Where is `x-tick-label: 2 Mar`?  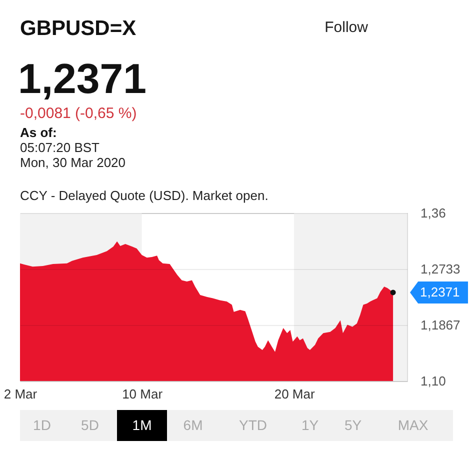
x-tick-label: 2 Mar is located at coordinates (21, 394).